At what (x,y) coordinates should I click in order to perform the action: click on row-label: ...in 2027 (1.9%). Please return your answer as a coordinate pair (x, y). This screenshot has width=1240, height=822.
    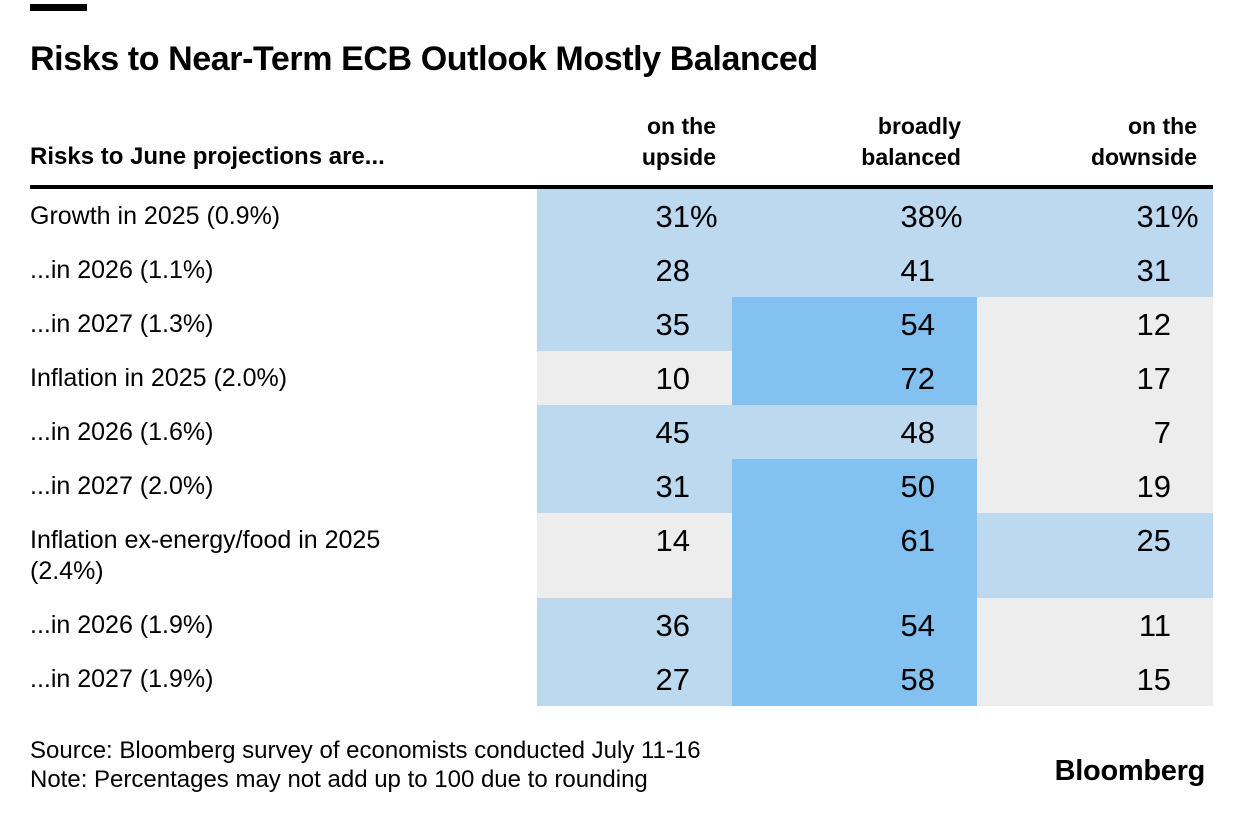
    Looking at the image, I should click on (122, 679).